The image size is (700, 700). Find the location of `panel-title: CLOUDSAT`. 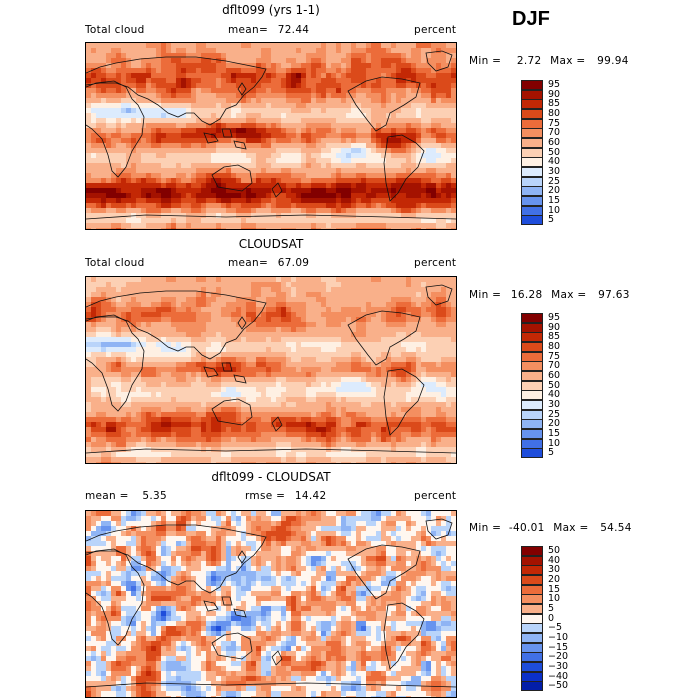

panel-title: CLOUDSAT is located at coordinates (271, 244).